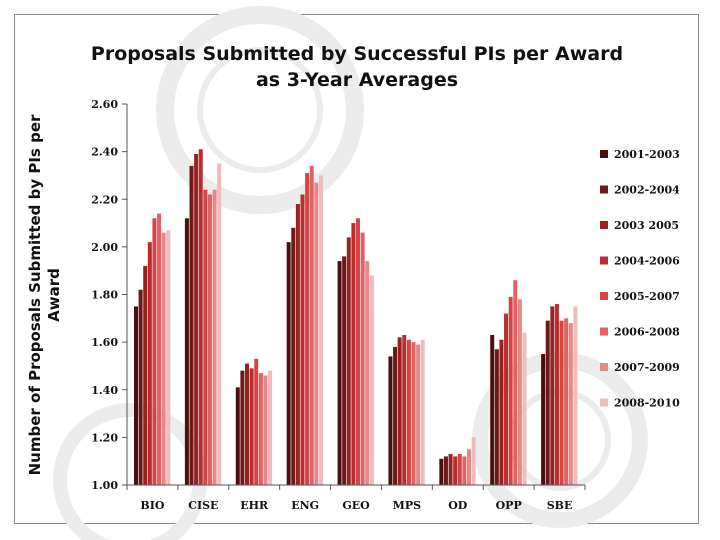 This screenshot has width=720, height=540. Describe the element at coordinates (647, 190) in the screenshot. I see `legend-label: 2002-2004` at that location.